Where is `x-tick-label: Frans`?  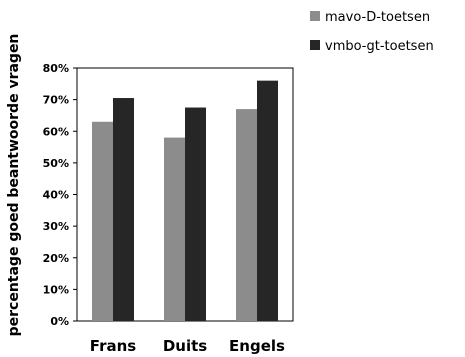 x-tick-label: Frans is located at coordinates (113, 346).